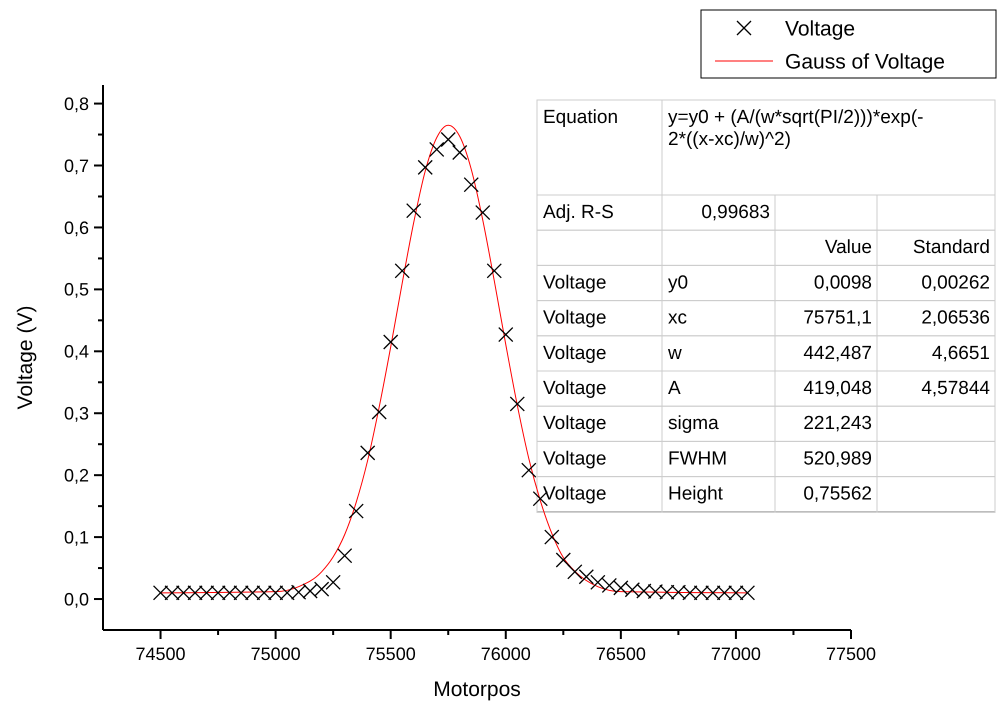 The width and height of the screenshot is (998, 714). Describe the element at coordinates (733, 128) in the screenshot. I see `text: Equation y=y0 + (A/(w*sqrt(PI/2)))*exp(-2*((x-xc)/w)^2)` at that location.